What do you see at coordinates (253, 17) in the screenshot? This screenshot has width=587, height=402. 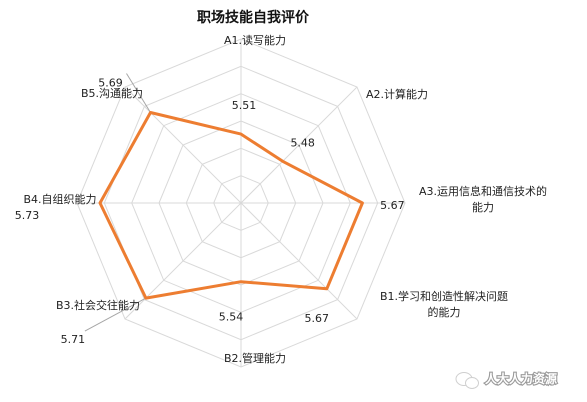 I see `chart-title: 职场技能自我评价` at bounding box center [253, 17].